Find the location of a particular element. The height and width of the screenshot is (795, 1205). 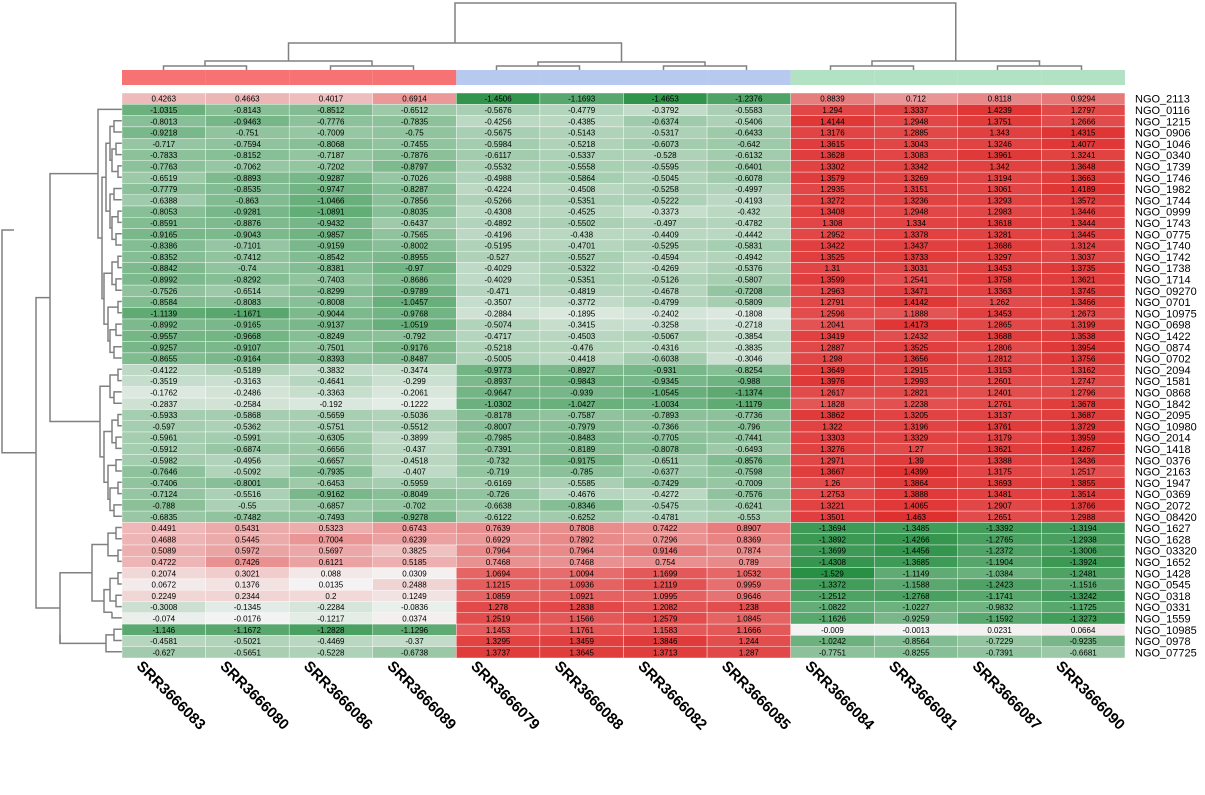

cell-value-label: -0.407 is located at coordinates (414, 472).